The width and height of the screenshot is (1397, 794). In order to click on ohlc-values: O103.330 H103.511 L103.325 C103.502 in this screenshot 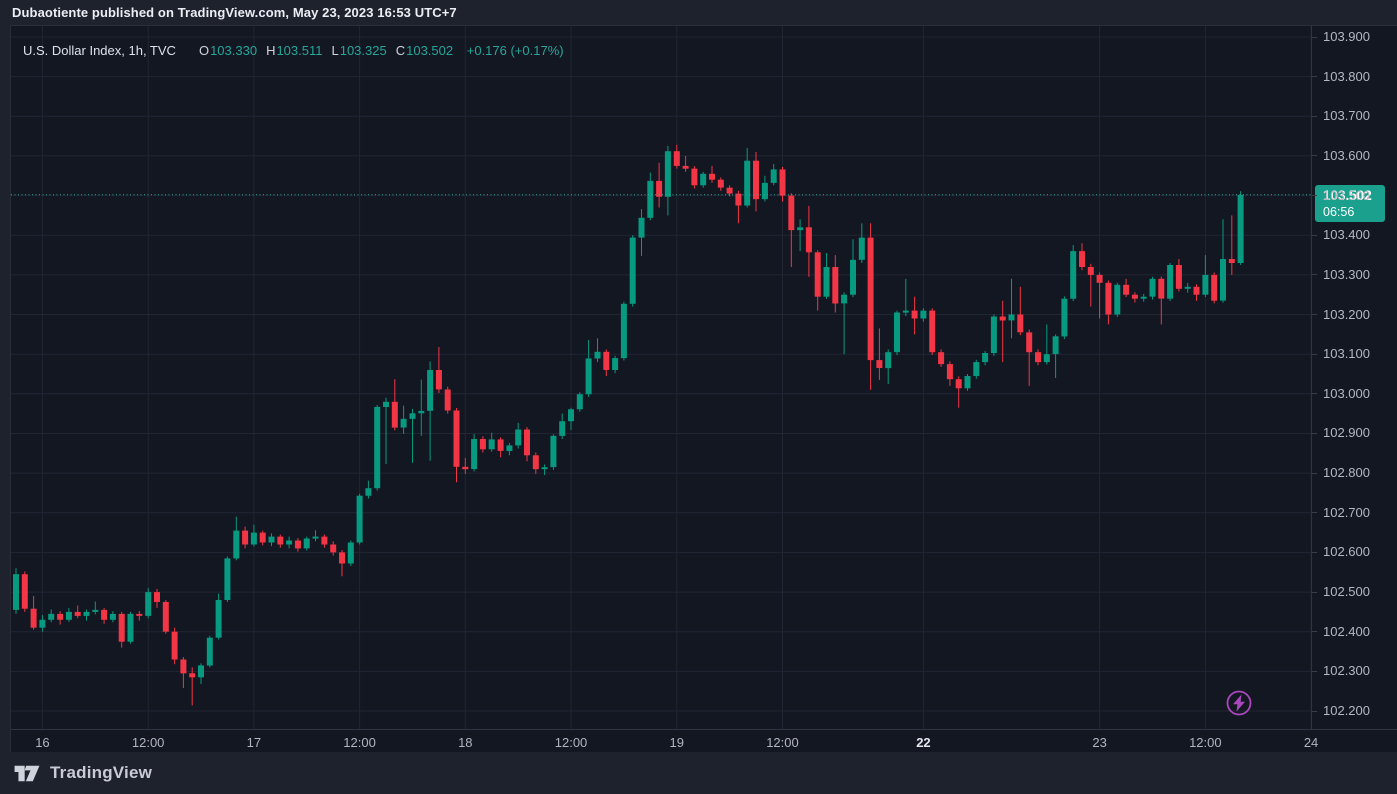, I will do `click(321, 50)`.